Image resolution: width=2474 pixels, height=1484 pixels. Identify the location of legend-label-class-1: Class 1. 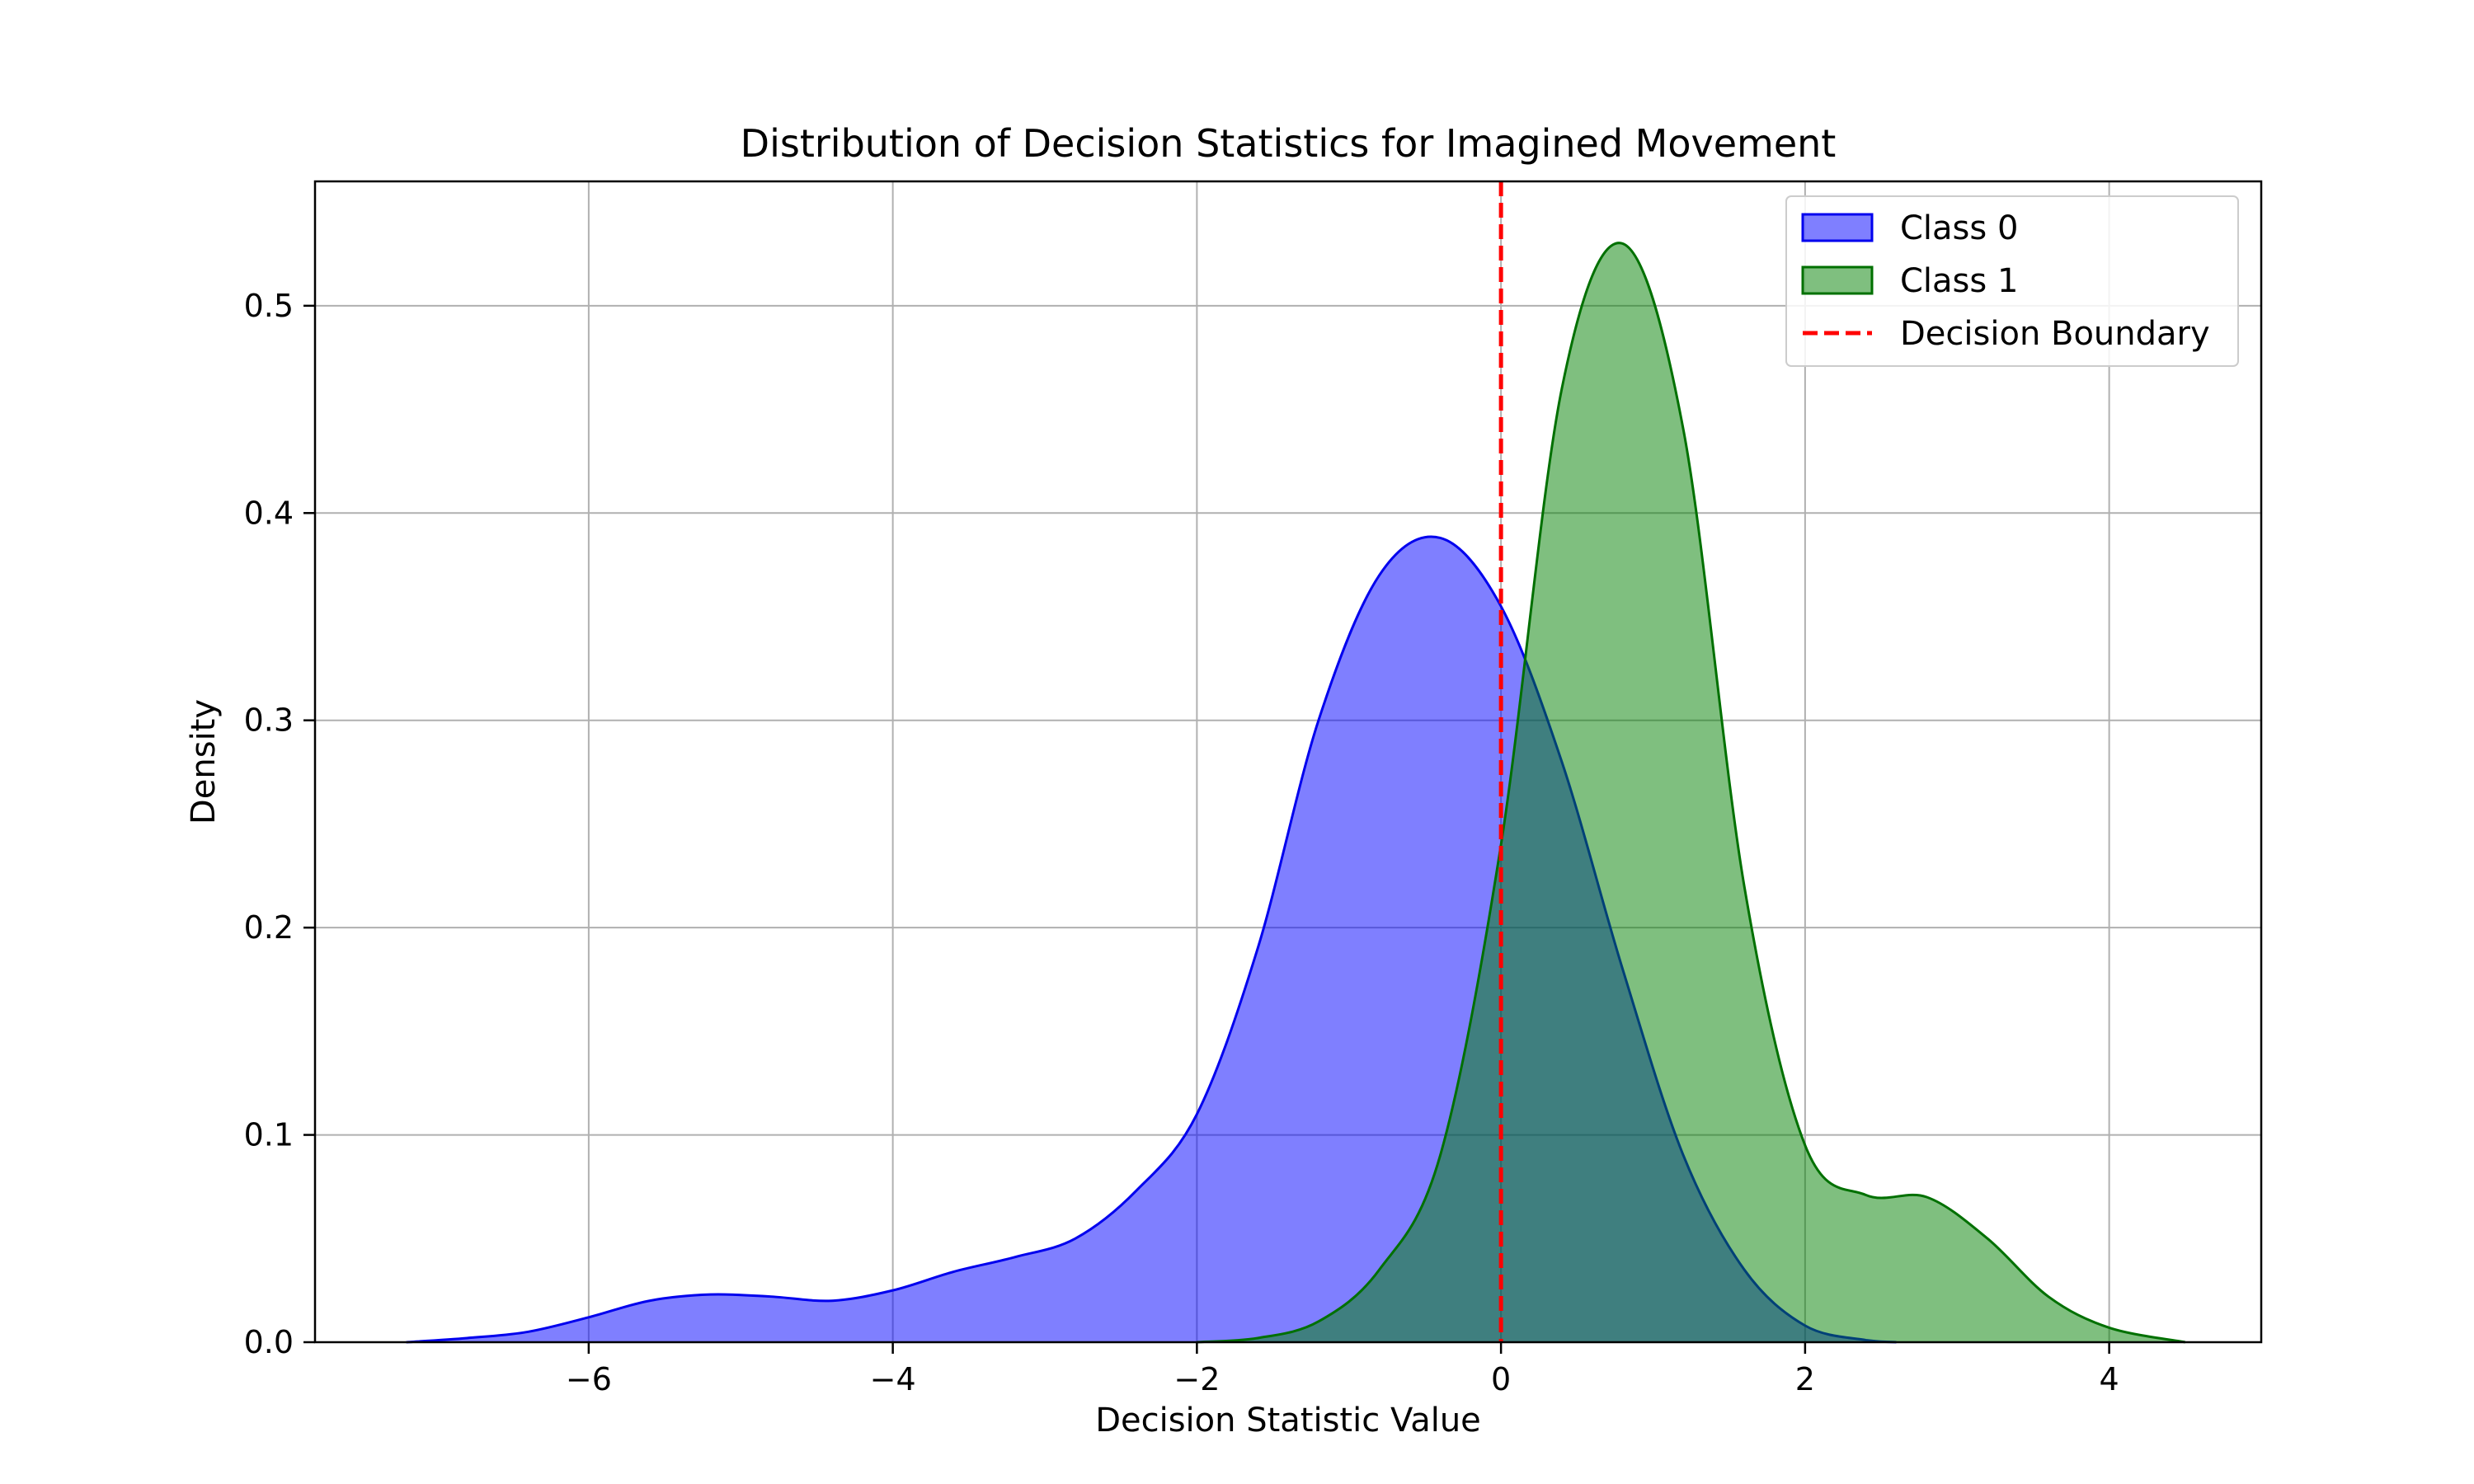
(1959, 281).